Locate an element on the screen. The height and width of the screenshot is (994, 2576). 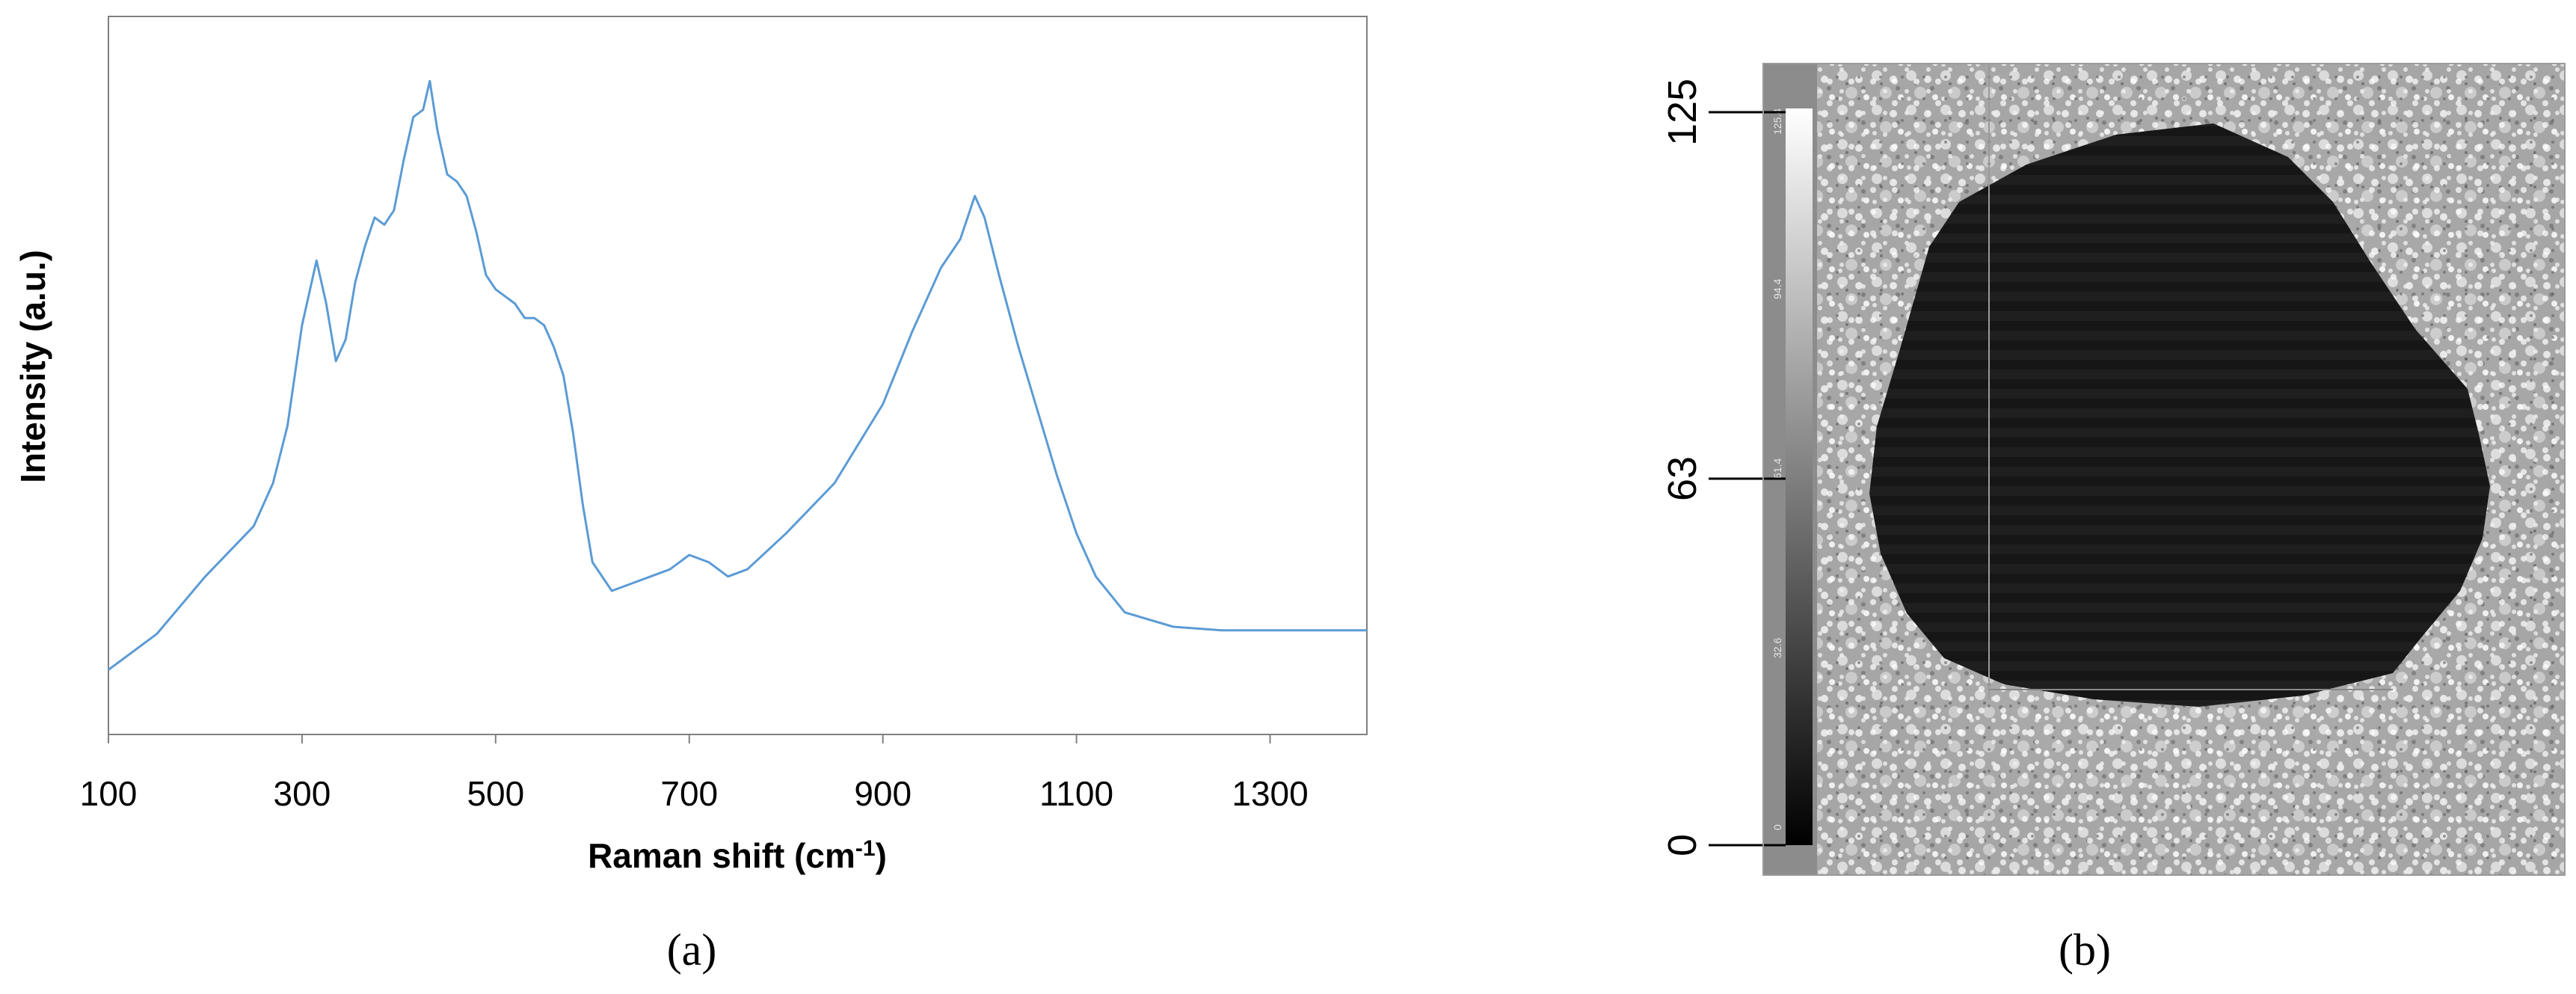
x-axis-ticks: 100 300 500 700 900 1100 1300 is located at coordinates (694, 773).